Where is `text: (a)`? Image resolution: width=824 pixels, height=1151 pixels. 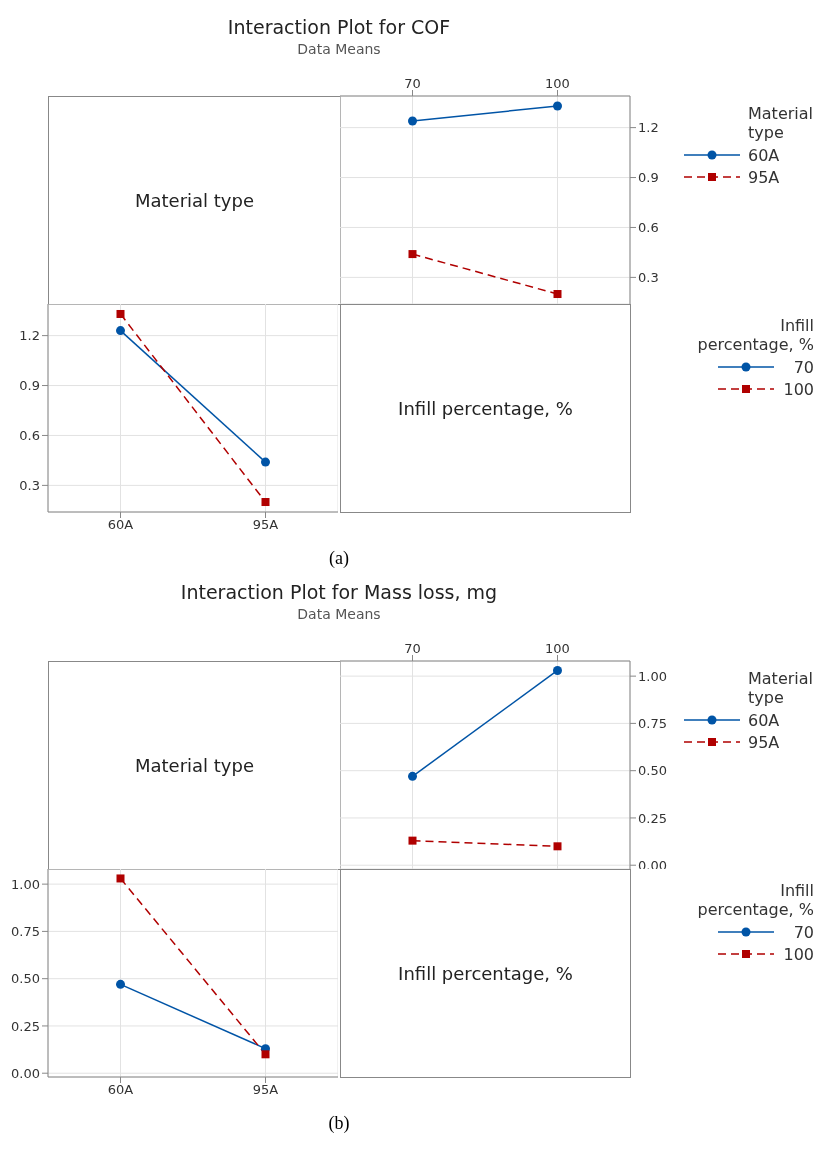
text: (a) is located at coordinates (339, 558).